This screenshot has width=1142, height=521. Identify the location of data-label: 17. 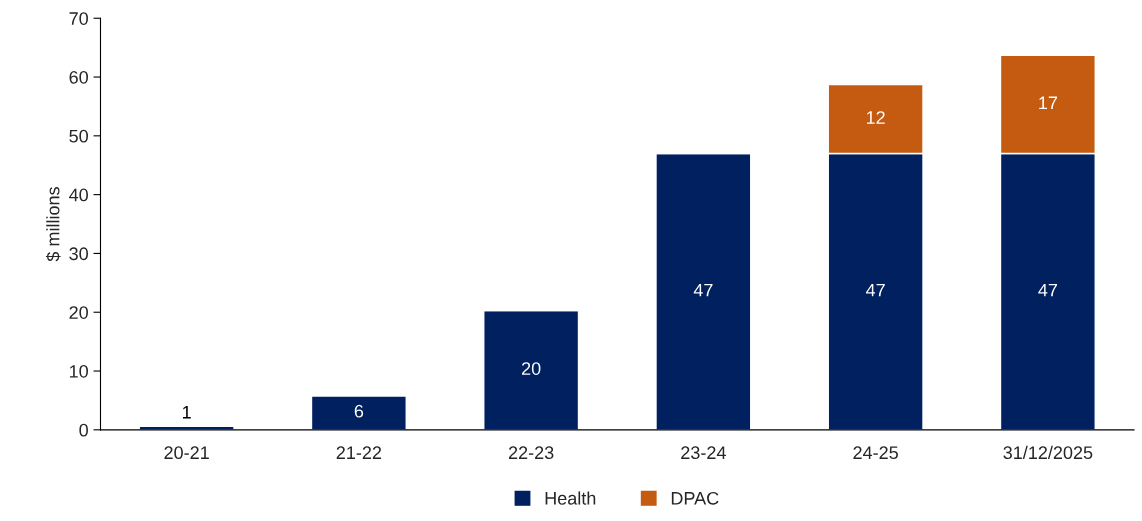
(1048, 103).